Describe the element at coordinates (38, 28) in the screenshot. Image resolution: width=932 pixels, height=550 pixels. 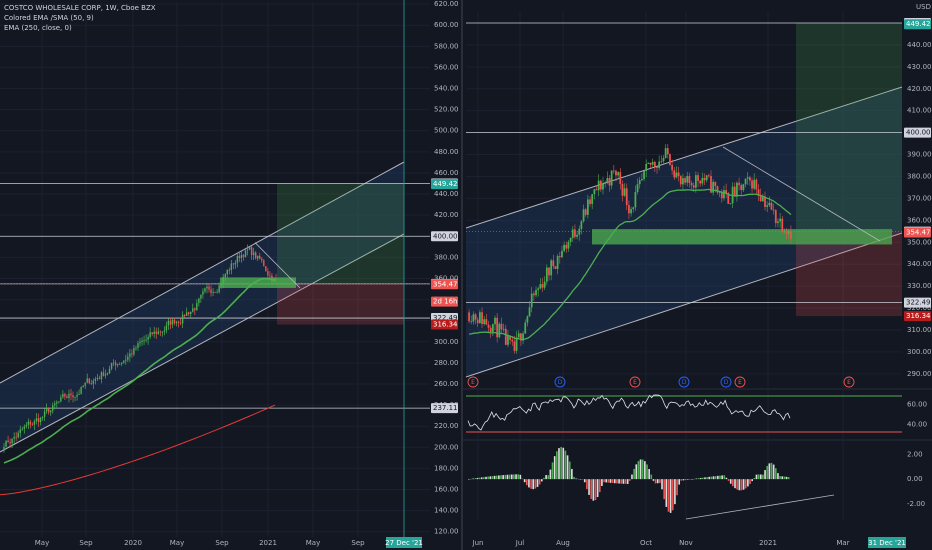
I see `indicator-ema-250: EMA (250, close, 0)` at that location.